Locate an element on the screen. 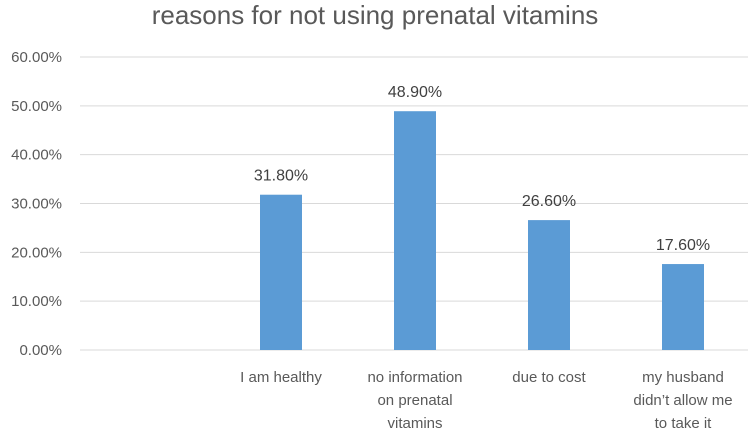 The image size is (750, 431). y-tick-label: 50.00% is located at coordinates (36, 106).